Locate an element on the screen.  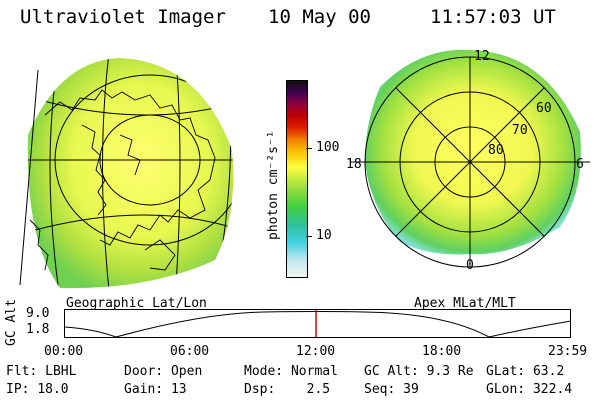
colorbar-tick-10: 10 is located at coordinates (324, 235).